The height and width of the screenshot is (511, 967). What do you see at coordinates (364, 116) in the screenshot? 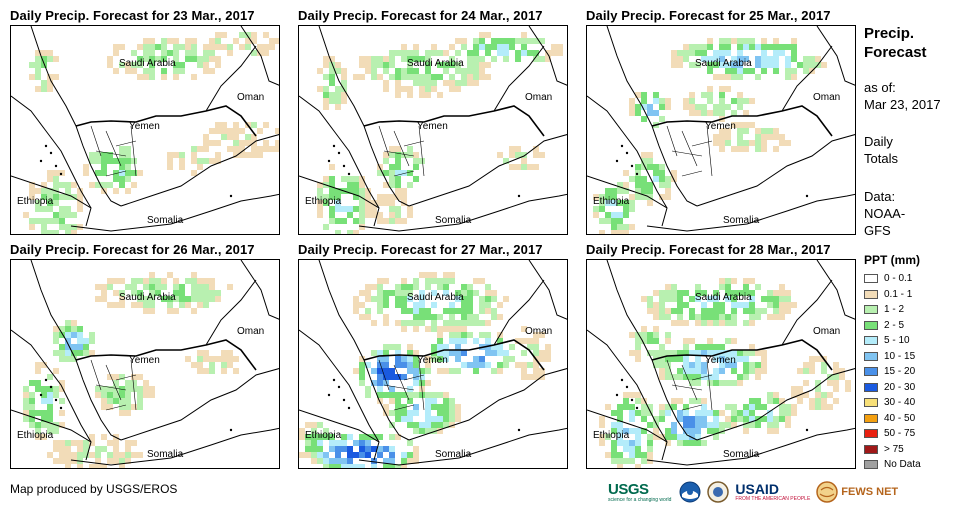
I see `red-sea-coast` at bounding box center [364, 116].